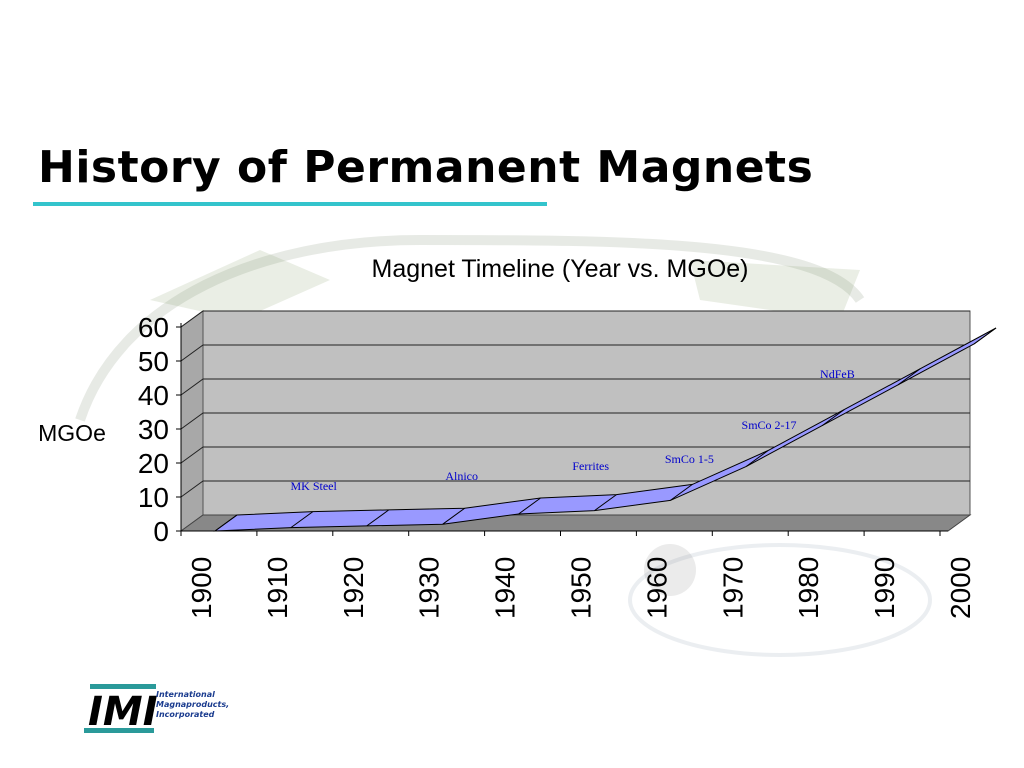 This screenshot has width=1024, height=768. I want to click on y-tick-label: 10, so click(153, 497).